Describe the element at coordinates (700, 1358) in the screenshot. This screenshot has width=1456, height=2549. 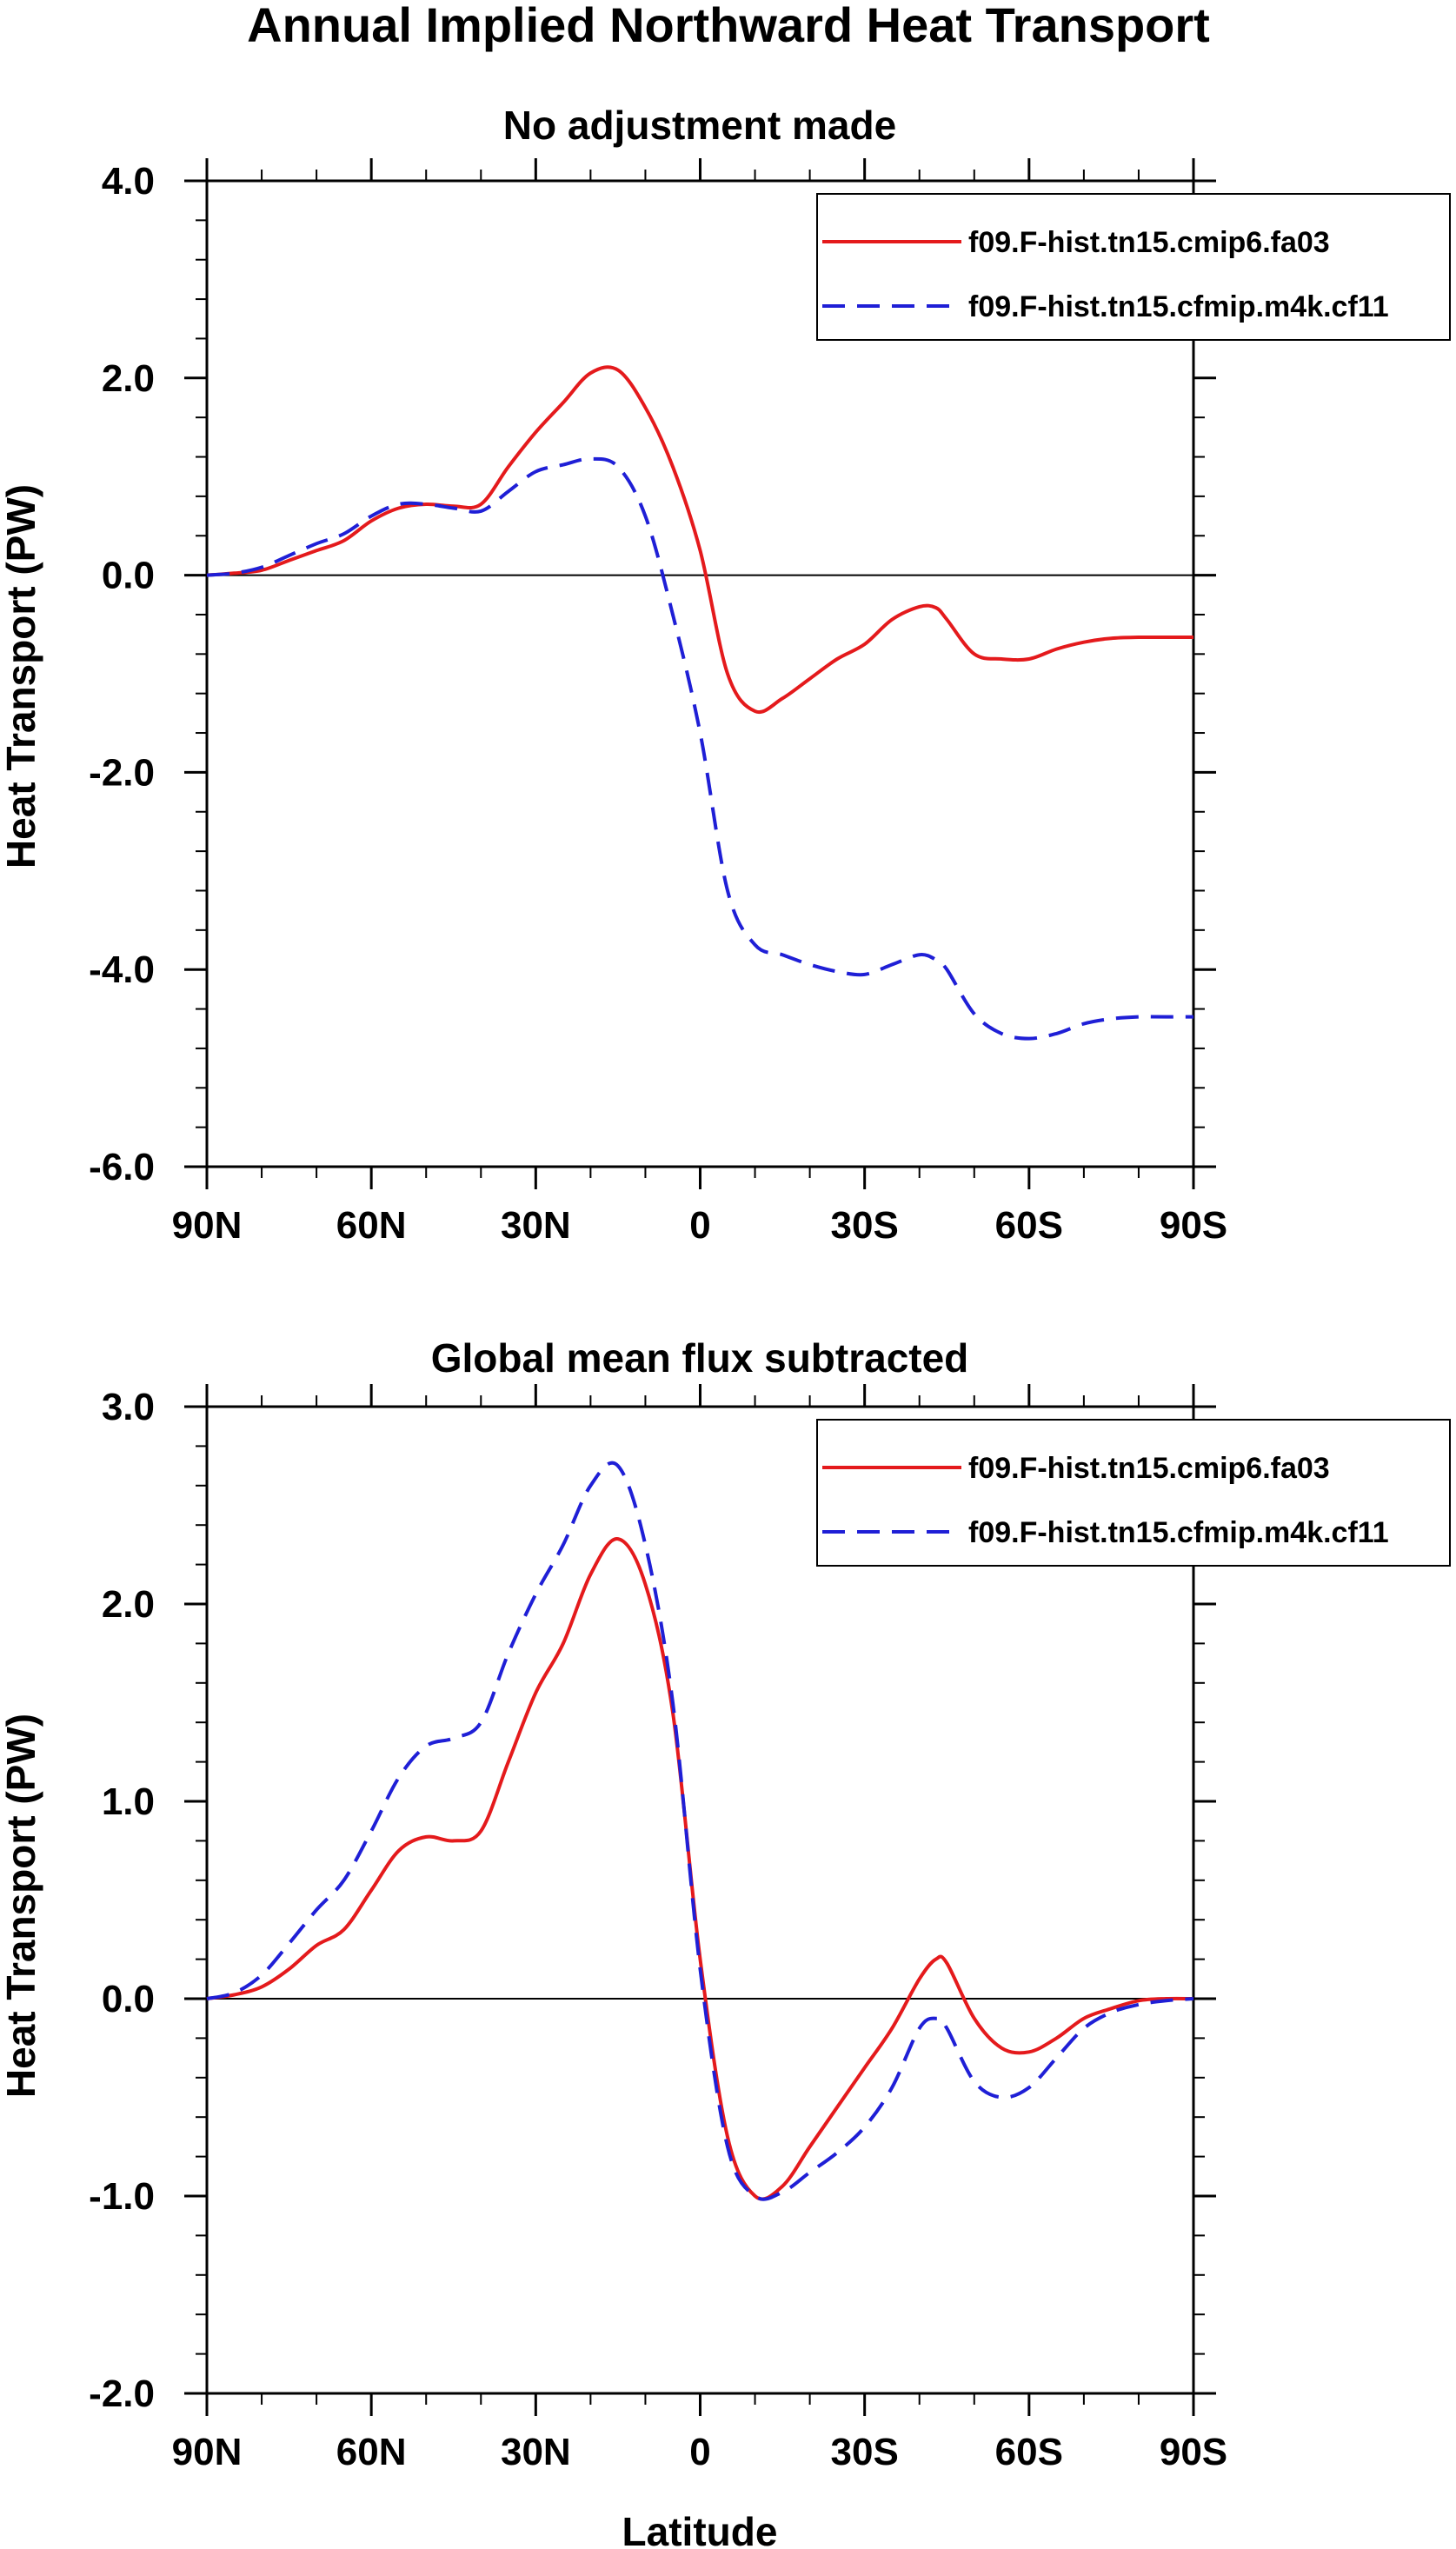
I see `panel-bottom-title: Global mean flux subtracted` at that location.